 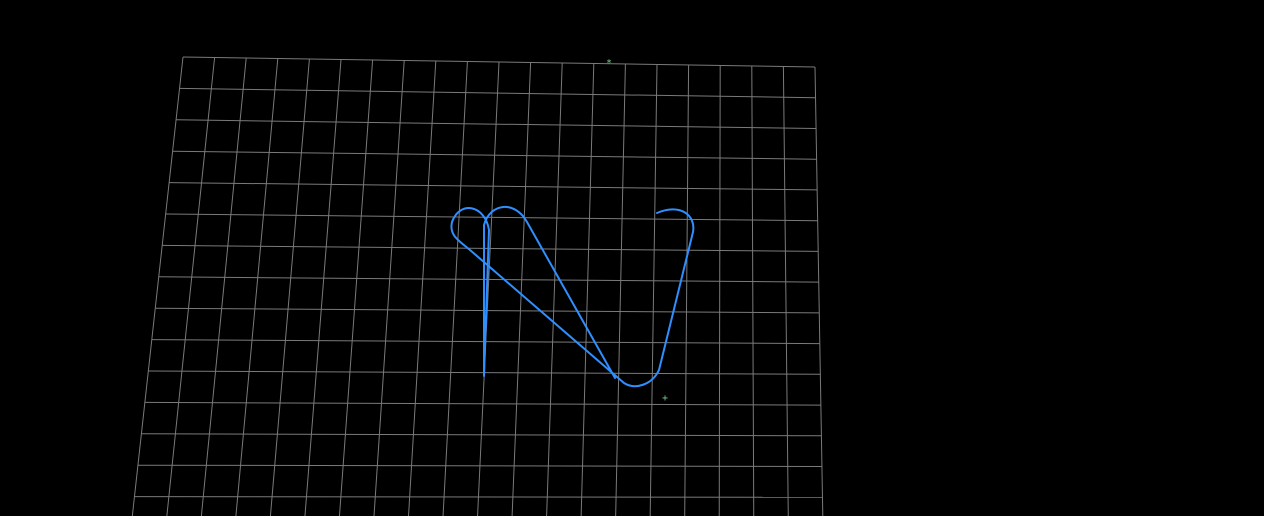 What do you see at coordinates (609, 63) in the screenshot?
I see `origin-marker: *` at bounding box center [609, 63].